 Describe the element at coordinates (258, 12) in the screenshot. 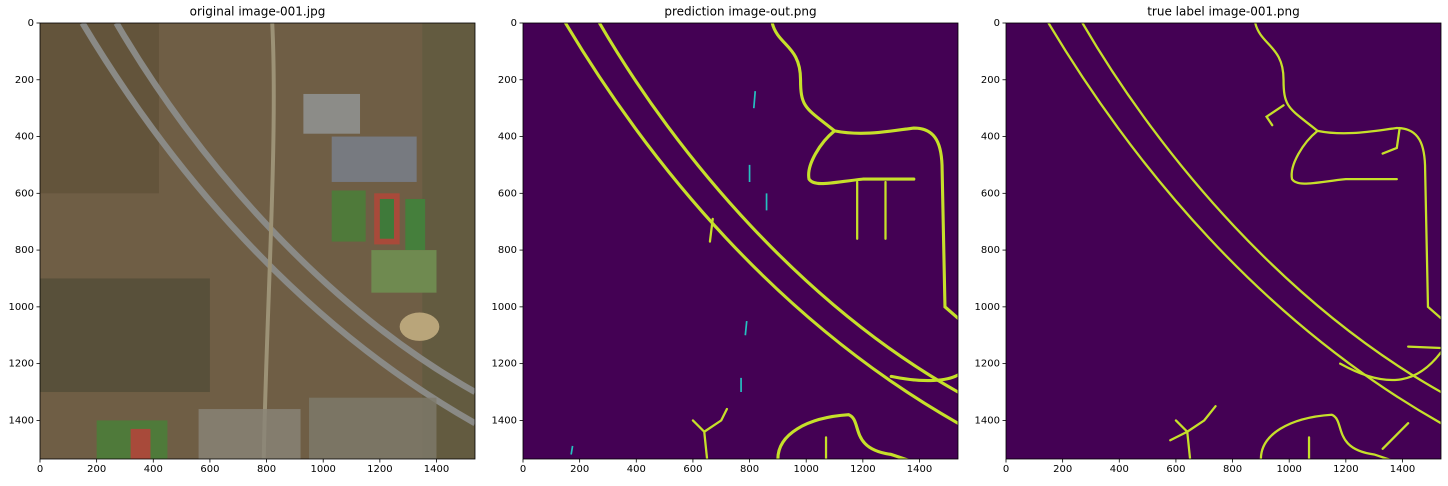

I see `chart-title: original image-001.jpg` at that location.